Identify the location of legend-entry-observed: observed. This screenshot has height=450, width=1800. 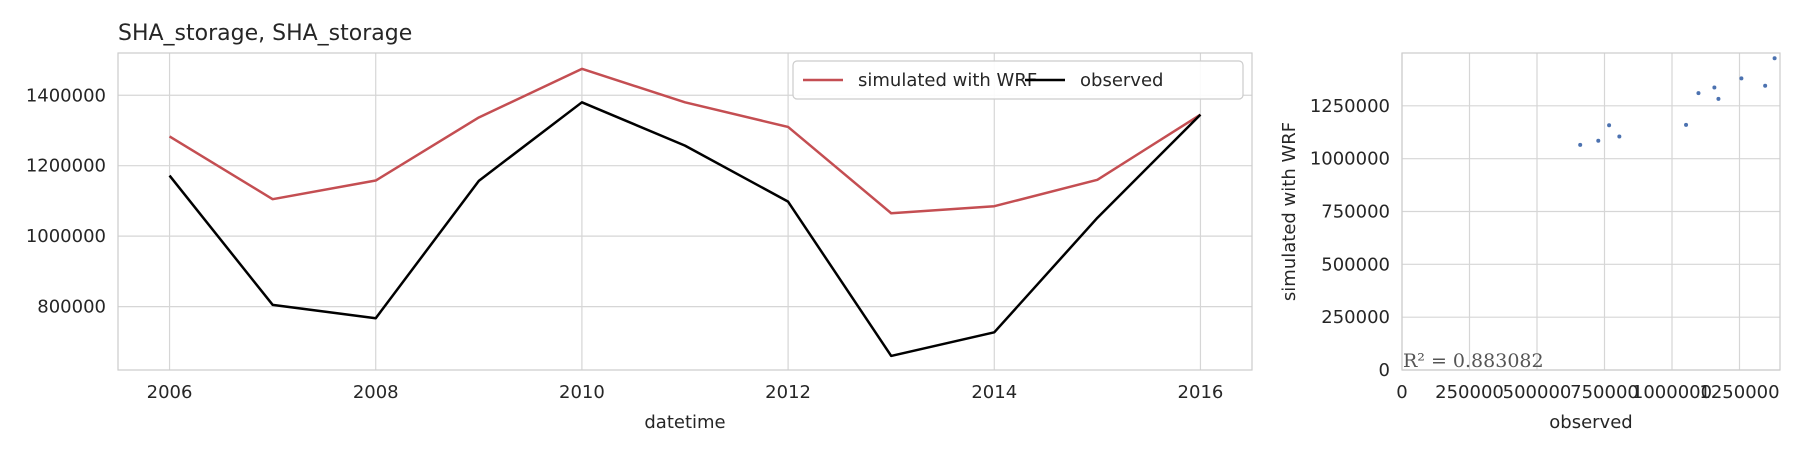
(1094, 80).